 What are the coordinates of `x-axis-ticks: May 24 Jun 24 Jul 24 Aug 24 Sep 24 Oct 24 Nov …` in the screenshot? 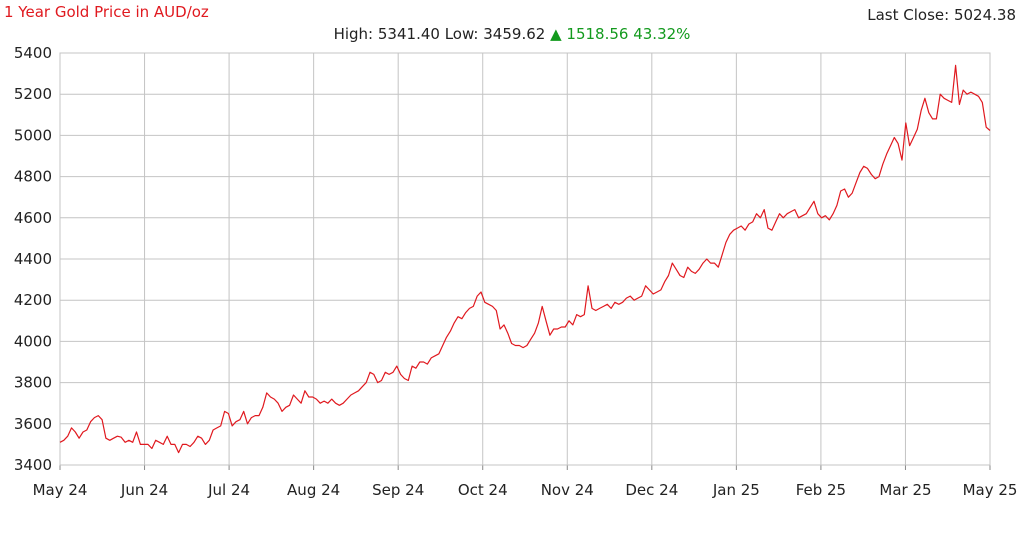 It's located at (525, 490).